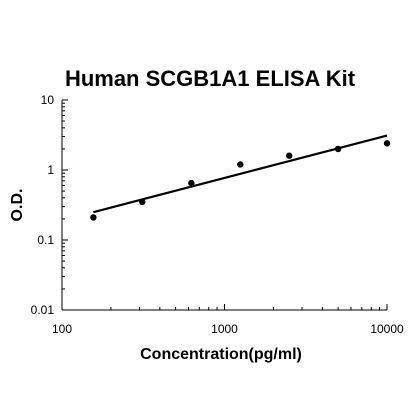 Image resolution: width=420 pixels, height=420 pixels. I want to click on y-tick-label: 0.01, so click(43, 310).